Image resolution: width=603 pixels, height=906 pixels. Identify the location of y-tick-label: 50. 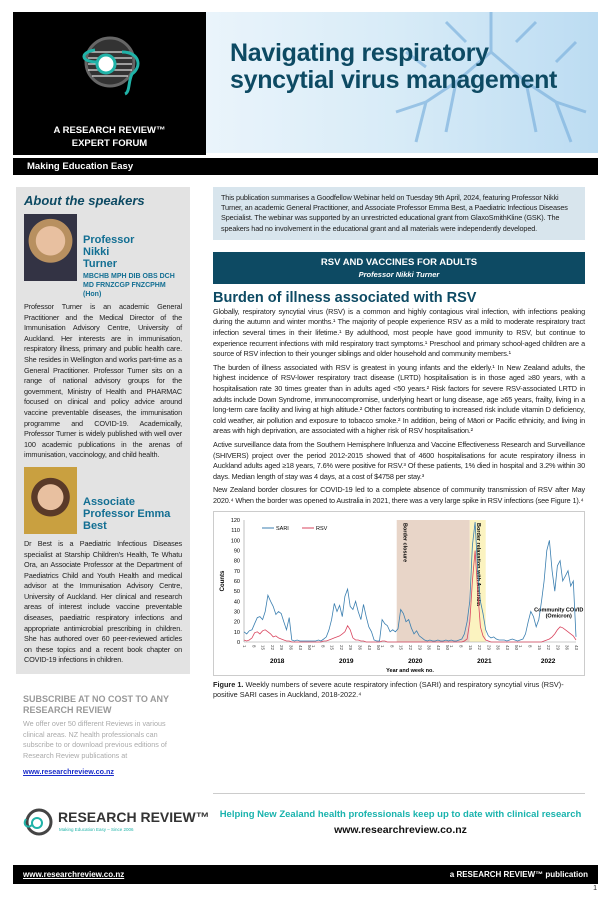
(237, 592).